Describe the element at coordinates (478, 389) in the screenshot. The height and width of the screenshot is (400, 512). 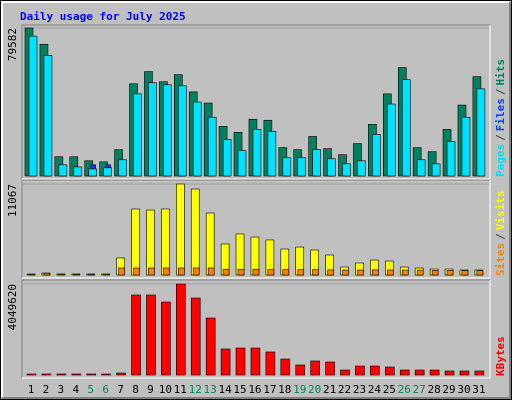
I see `x-tick-label: 31` at that location.